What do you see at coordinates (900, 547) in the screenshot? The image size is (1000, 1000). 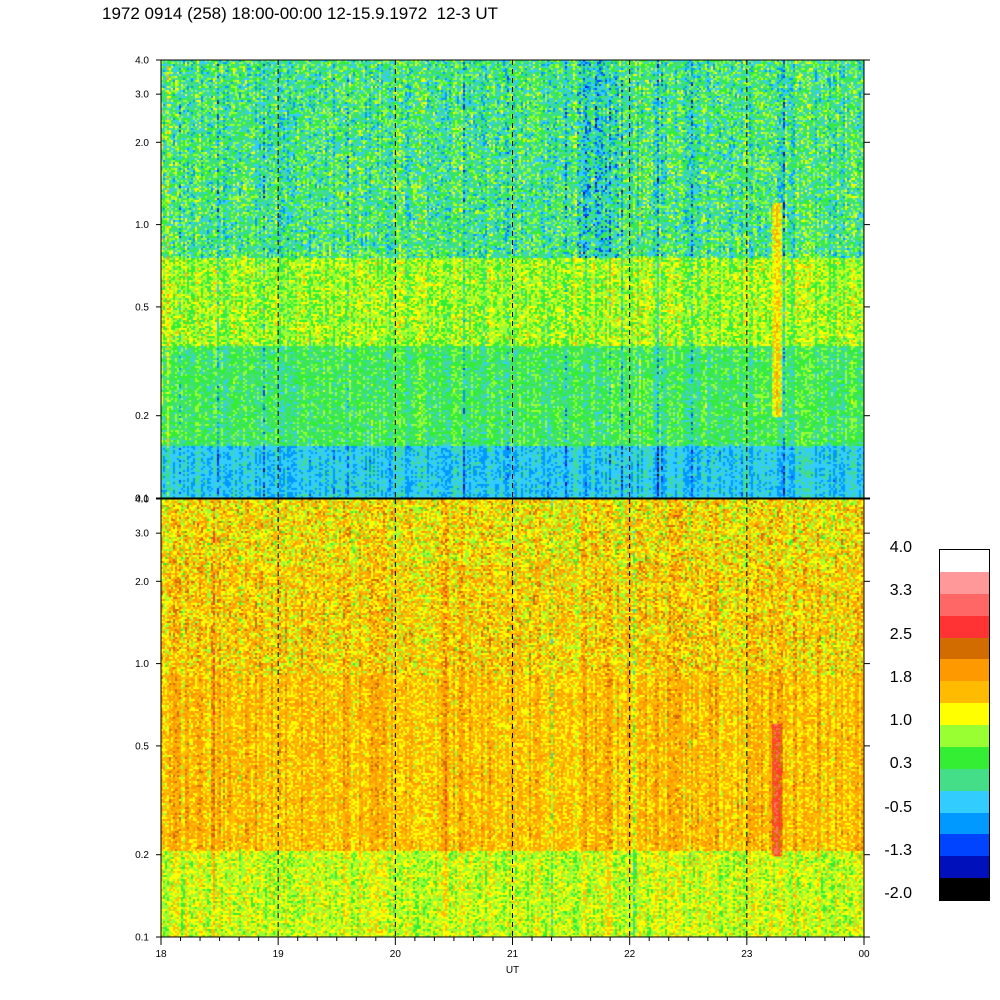 I see `colorbar-label: 4.0` at bounding box center [900, 547].